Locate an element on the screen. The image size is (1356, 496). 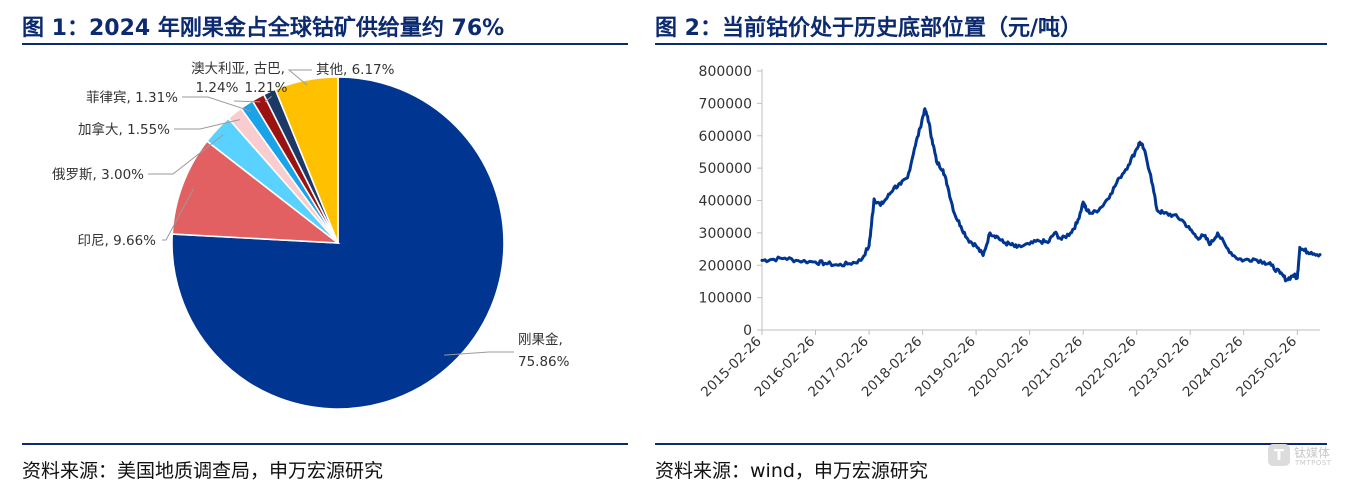
series-line-cobalt-price is located at coordinates (1041, 195).